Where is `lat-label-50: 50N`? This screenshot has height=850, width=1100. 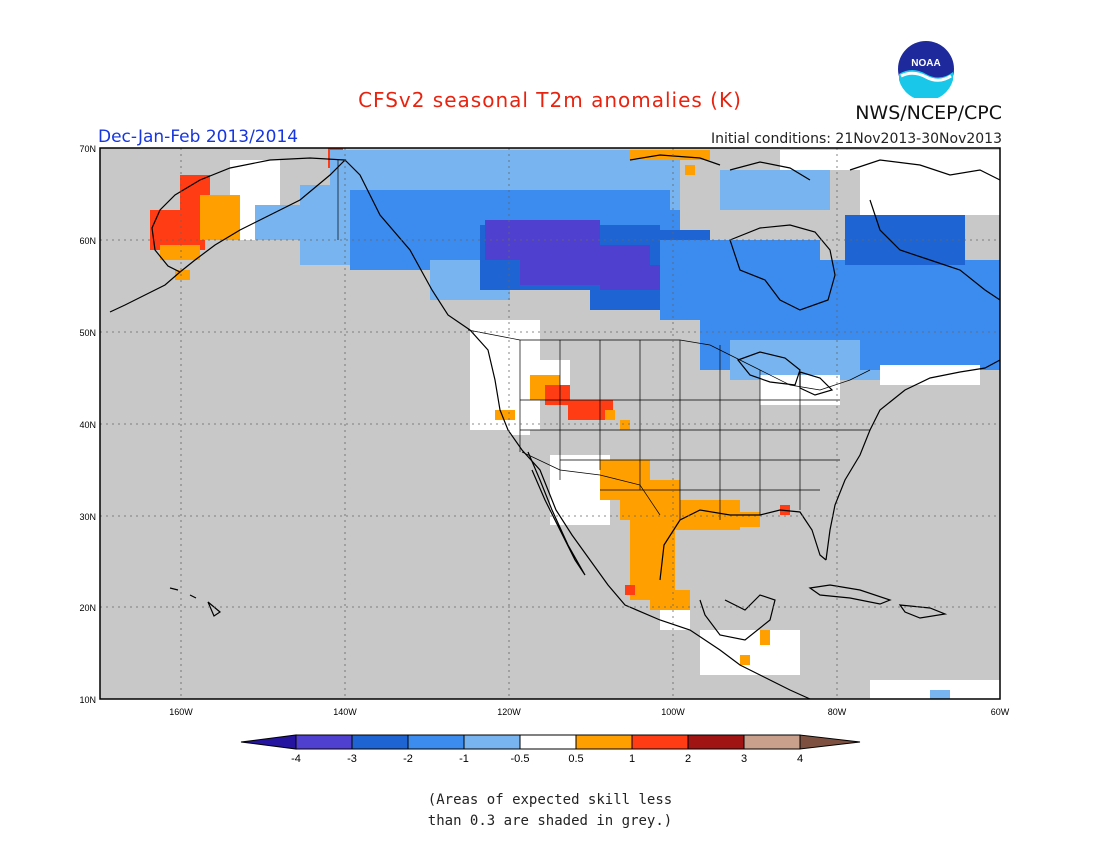 lat-label-50: 50N is located at coordinates (87, 333).